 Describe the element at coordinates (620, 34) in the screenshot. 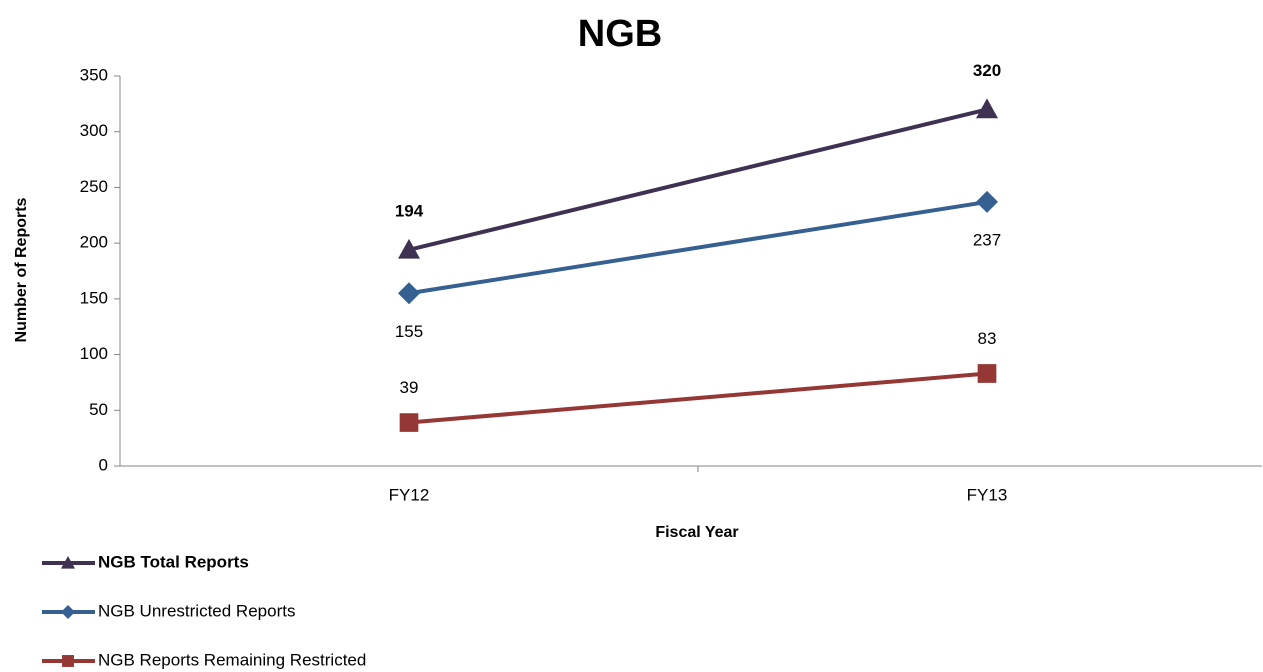

I see `chart-title: NGB` at that location.